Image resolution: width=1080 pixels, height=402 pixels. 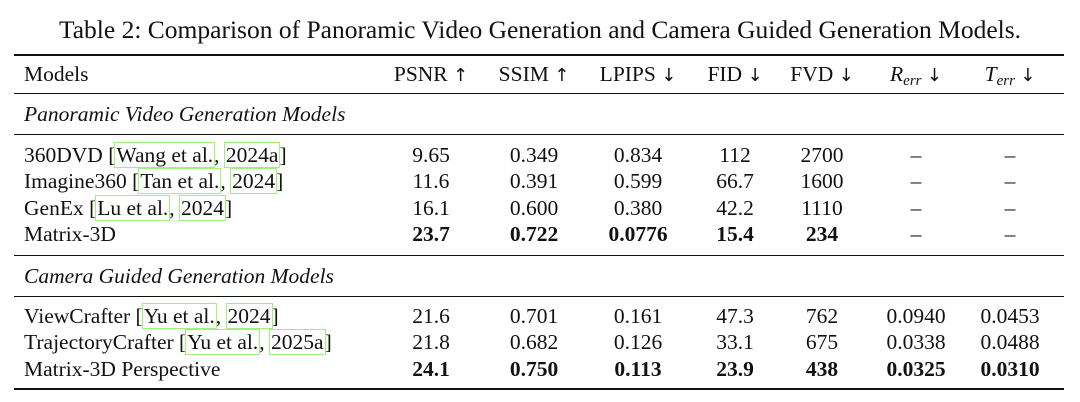 I want to click on psnr-value: 21.8, so click(x=431, y=342).